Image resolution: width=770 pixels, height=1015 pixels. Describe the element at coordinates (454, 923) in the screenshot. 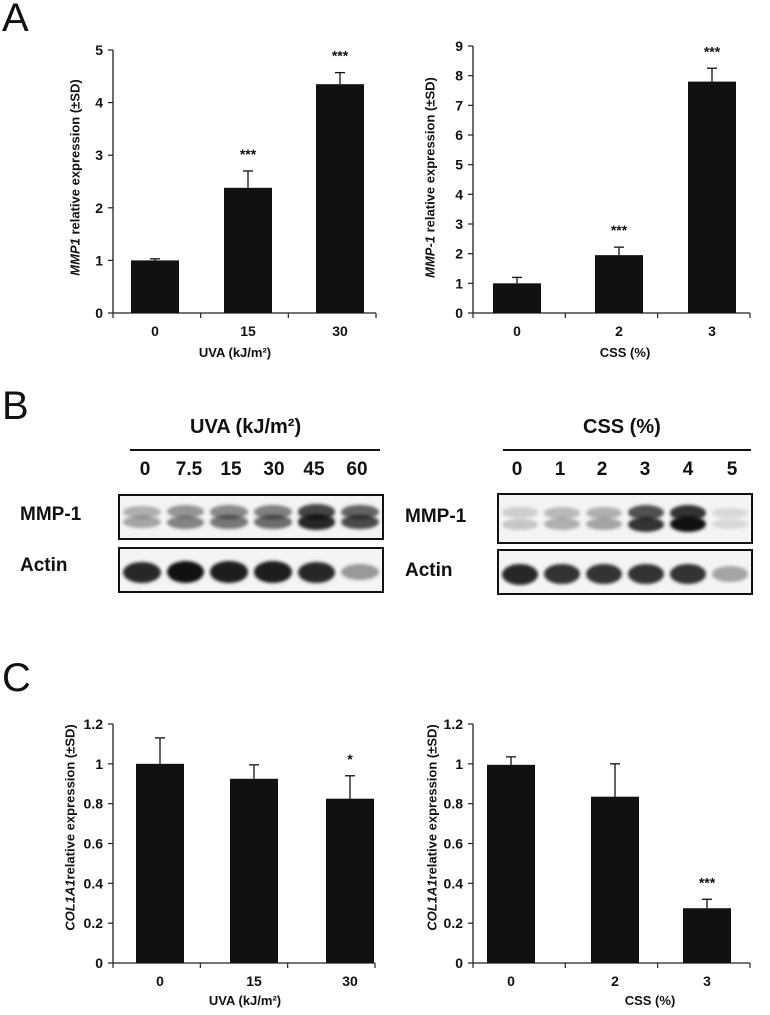

I see `y-tick-label: 0.2` at that location.